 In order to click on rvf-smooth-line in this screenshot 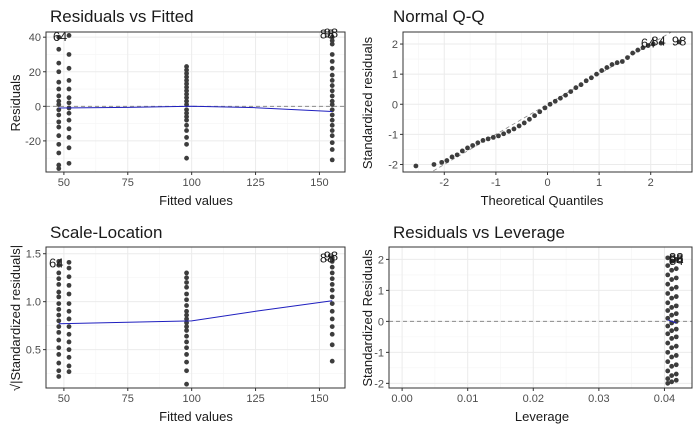, I will do `click(195, 108)`.